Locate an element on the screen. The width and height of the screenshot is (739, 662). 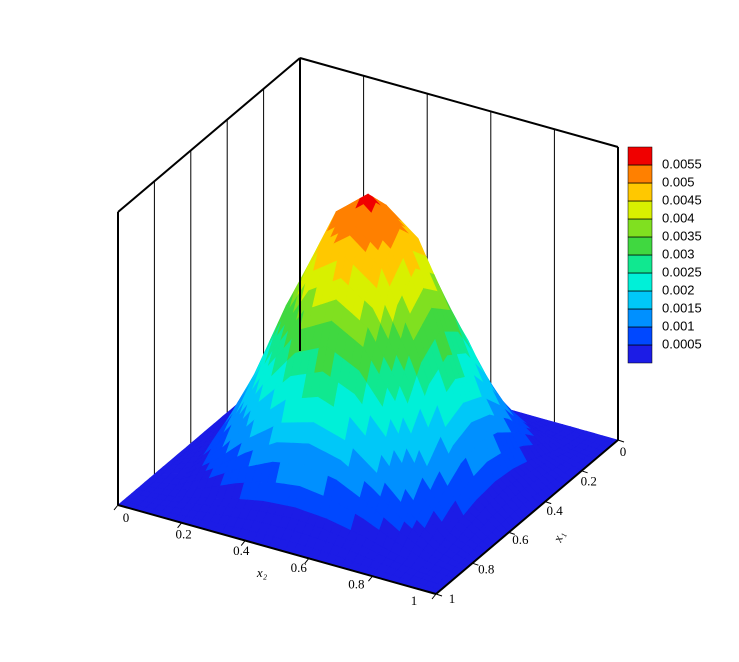
legend-label: 0.0025 is located at coordinates (682, 271).